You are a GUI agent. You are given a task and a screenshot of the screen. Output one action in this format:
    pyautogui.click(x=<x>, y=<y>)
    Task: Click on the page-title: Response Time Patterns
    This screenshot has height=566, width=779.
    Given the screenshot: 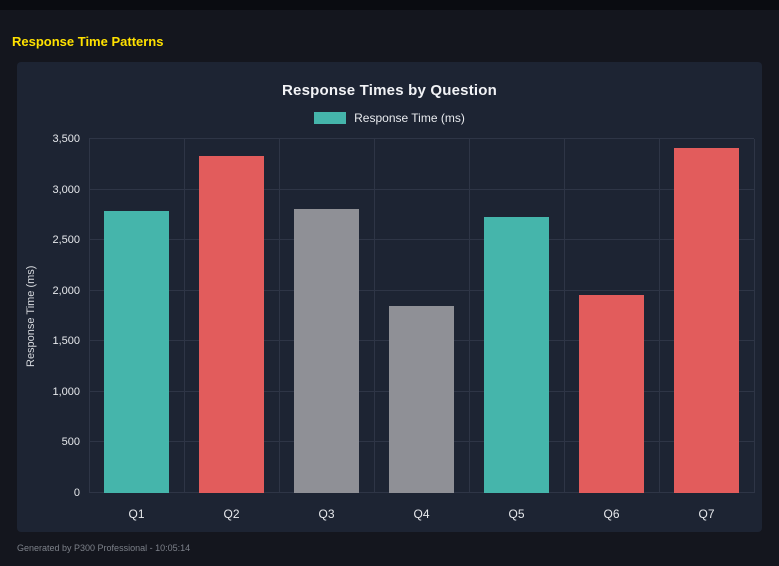 What is the action you would take?
    pyautogui.click(x=88, y=41)
    